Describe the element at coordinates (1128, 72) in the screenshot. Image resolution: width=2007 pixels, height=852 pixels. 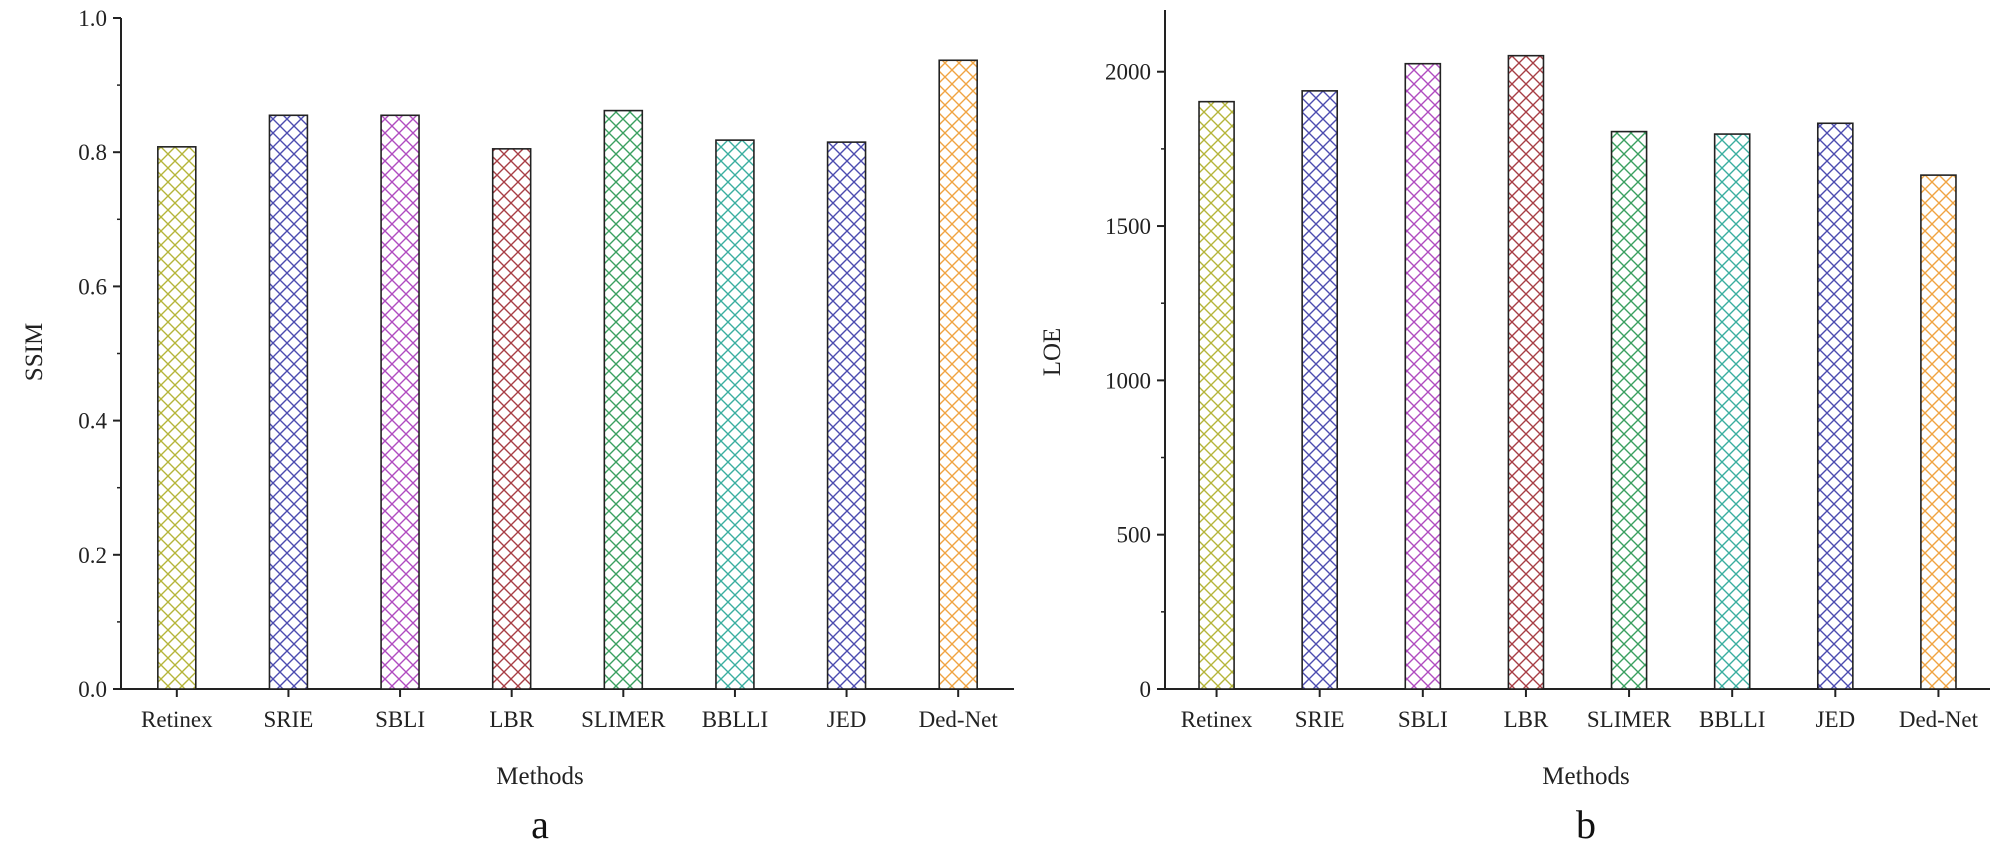
I see `y-tick-label: 2000` at that location.